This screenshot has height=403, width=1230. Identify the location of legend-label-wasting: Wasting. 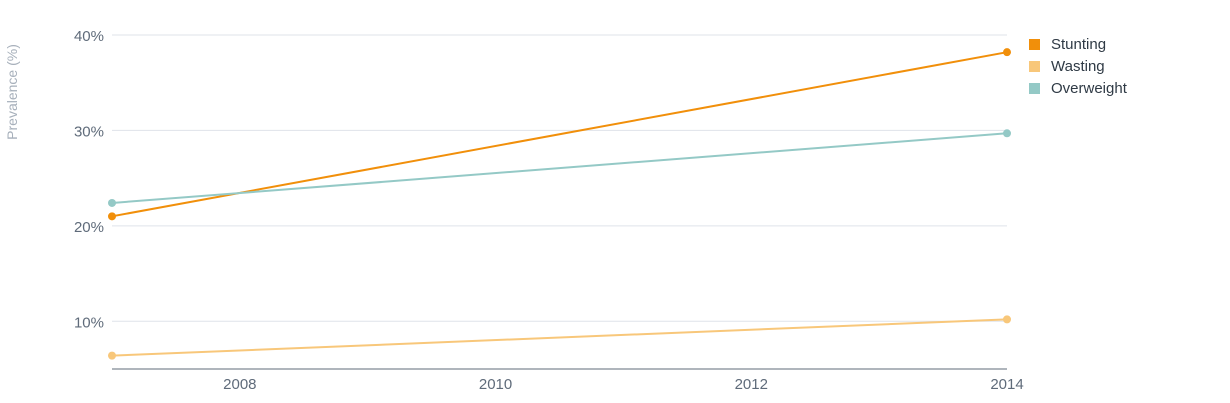
(1078, 66).